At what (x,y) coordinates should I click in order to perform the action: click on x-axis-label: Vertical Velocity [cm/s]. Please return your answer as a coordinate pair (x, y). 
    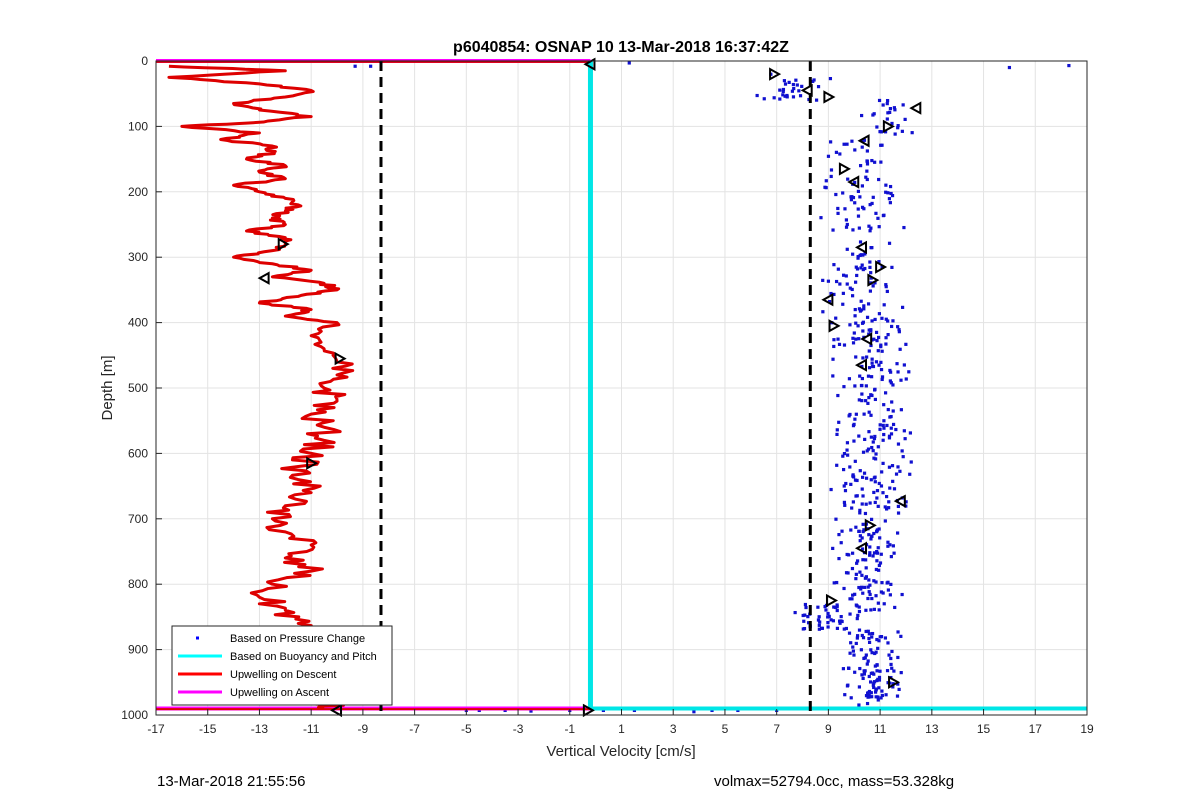
    Looking at the image, I should click on (620, 751).